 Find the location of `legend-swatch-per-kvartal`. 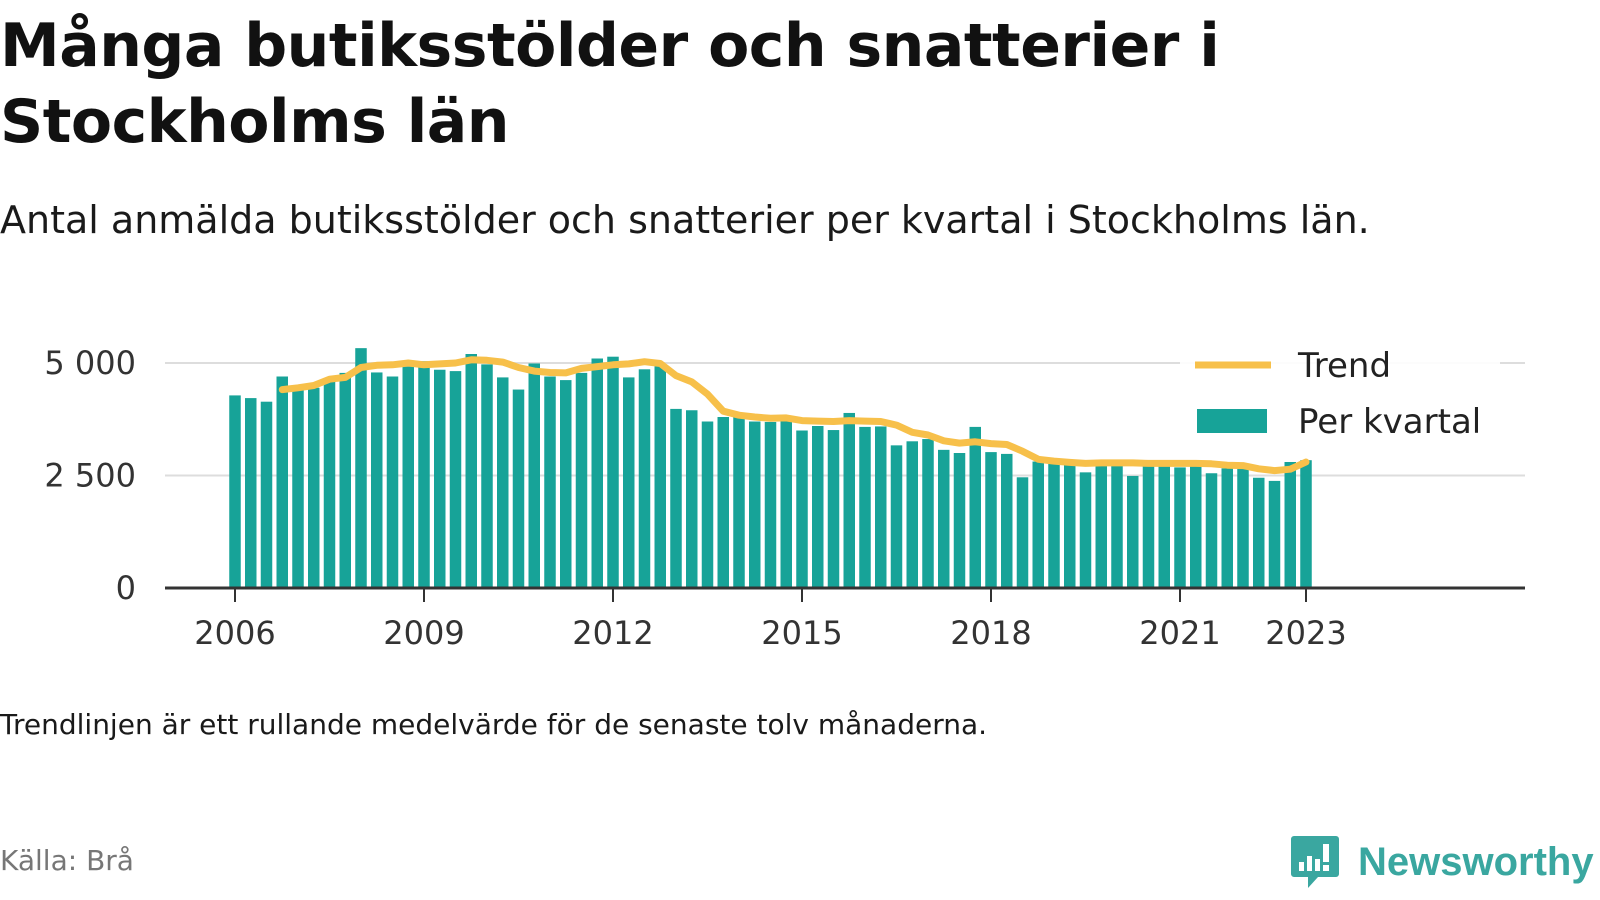

legend-swatch-per-kvartal is located at coordinates (1232, 421).